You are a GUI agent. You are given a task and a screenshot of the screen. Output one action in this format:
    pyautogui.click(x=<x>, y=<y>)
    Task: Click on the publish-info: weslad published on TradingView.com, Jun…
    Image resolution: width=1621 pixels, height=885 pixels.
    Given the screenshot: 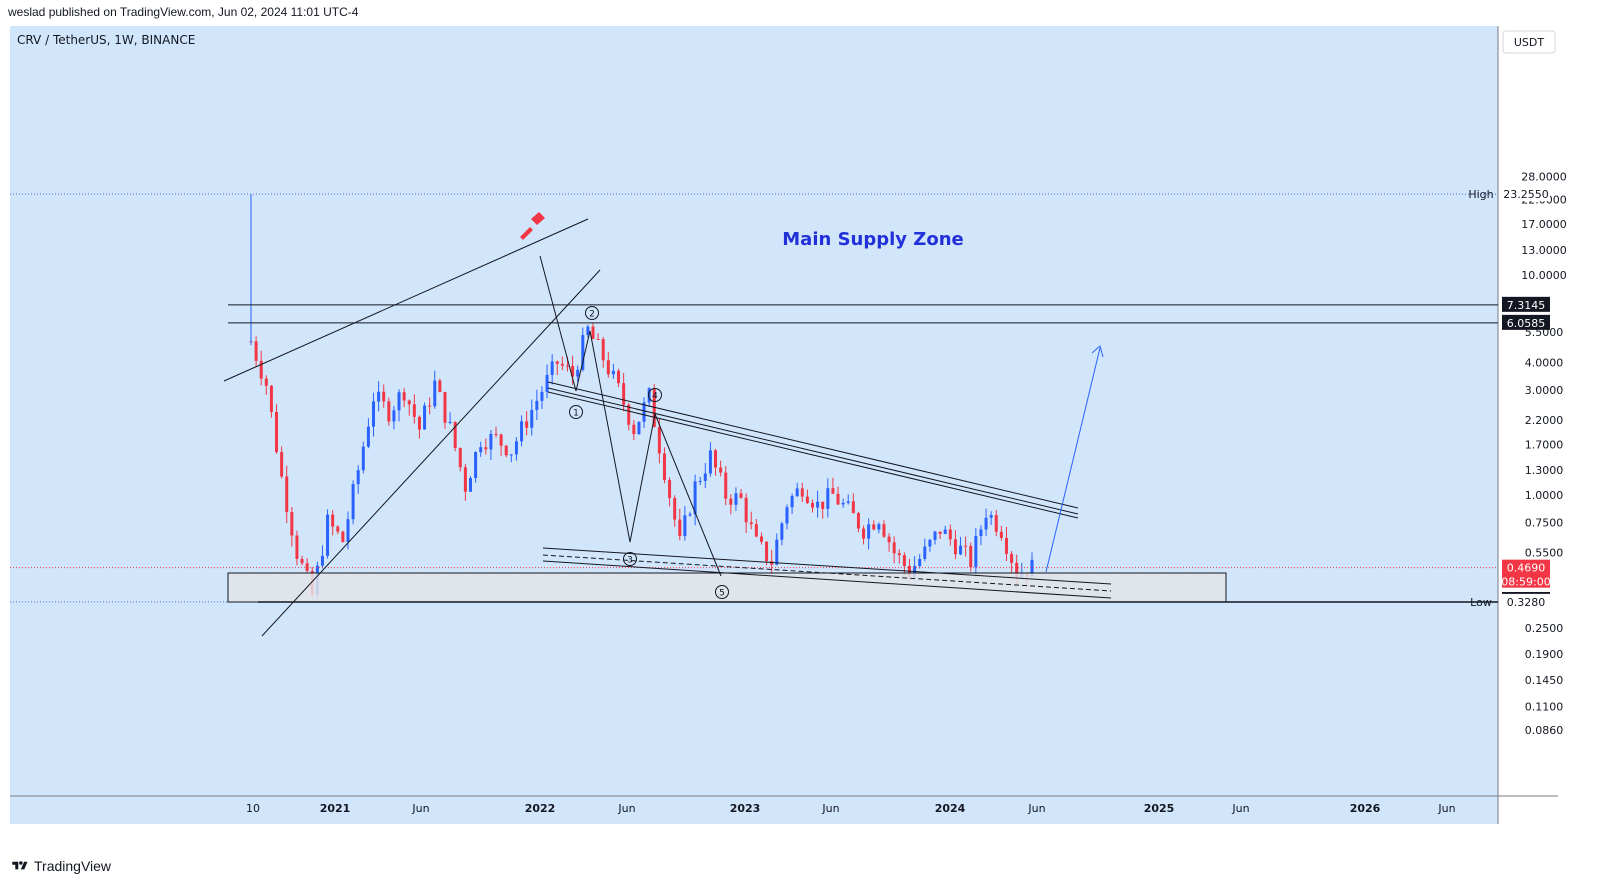 What is the action you would take?
    pyautogui.click(x=183, y=12)
    